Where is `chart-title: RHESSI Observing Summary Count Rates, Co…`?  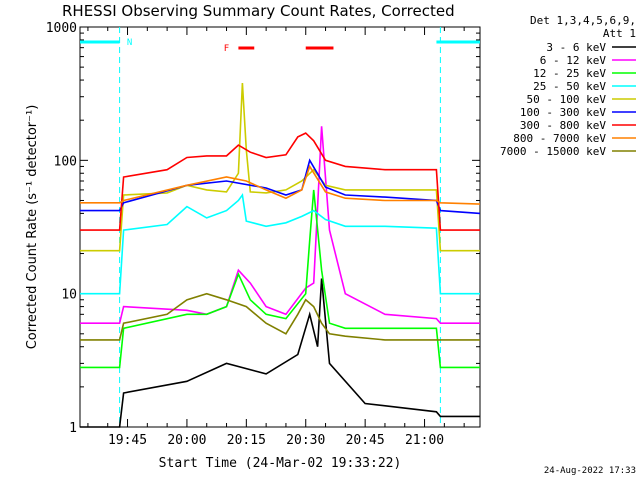
chart-title: RHESSI Observing Summary Count Rates, Co… is located at coordinates (258, 11).